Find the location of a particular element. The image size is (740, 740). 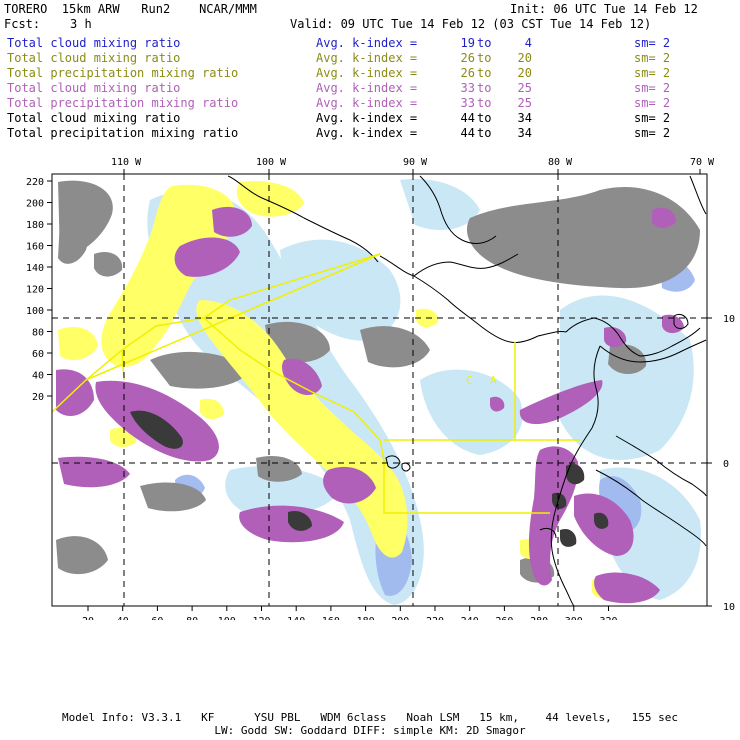

grid-x-label: 40 is located at coordinates (123, 618).